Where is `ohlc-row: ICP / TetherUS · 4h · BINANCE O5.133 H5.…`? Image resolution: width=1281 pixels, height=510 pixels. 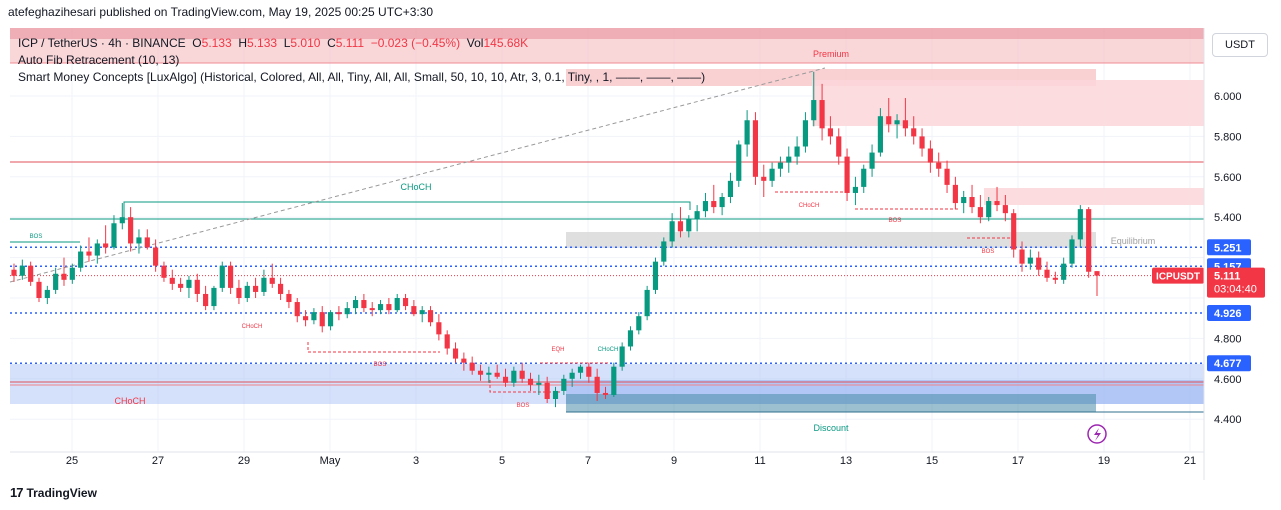 ohlc-row: ICP / TetherUS · 4h · BINANCE O5.133 H5.… is located at coordinates (361, 43).